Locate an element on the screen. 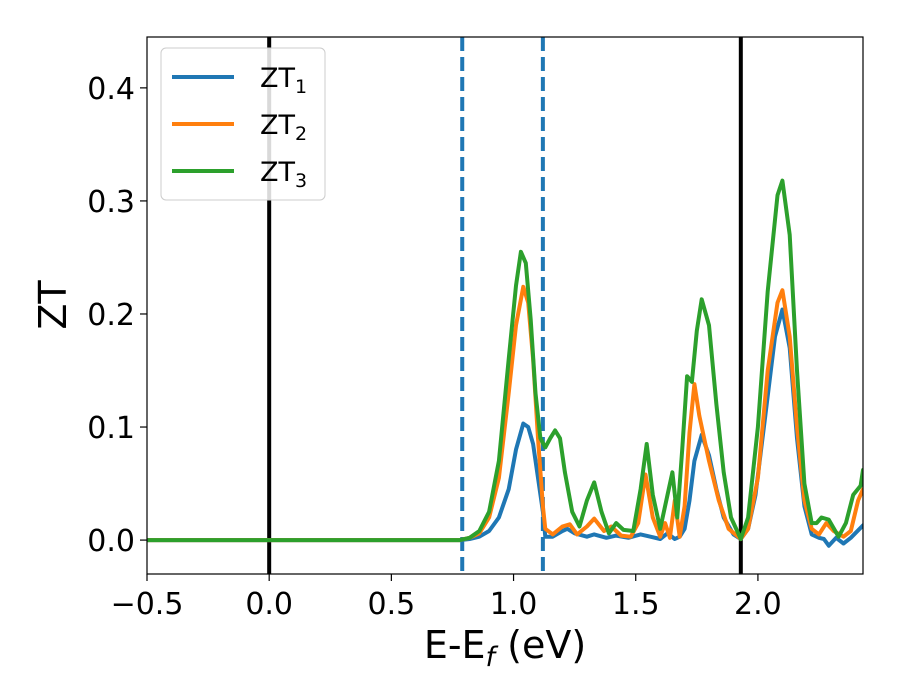  legend-label-1: ZT1 is located at coordinates (283, 80).